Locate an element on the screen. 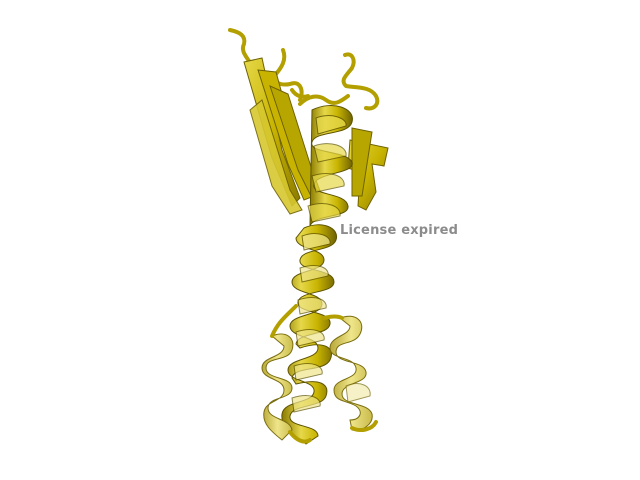 The width and height of the screenshot is (640, 480). top-loops is located at coordinates (304, 69).